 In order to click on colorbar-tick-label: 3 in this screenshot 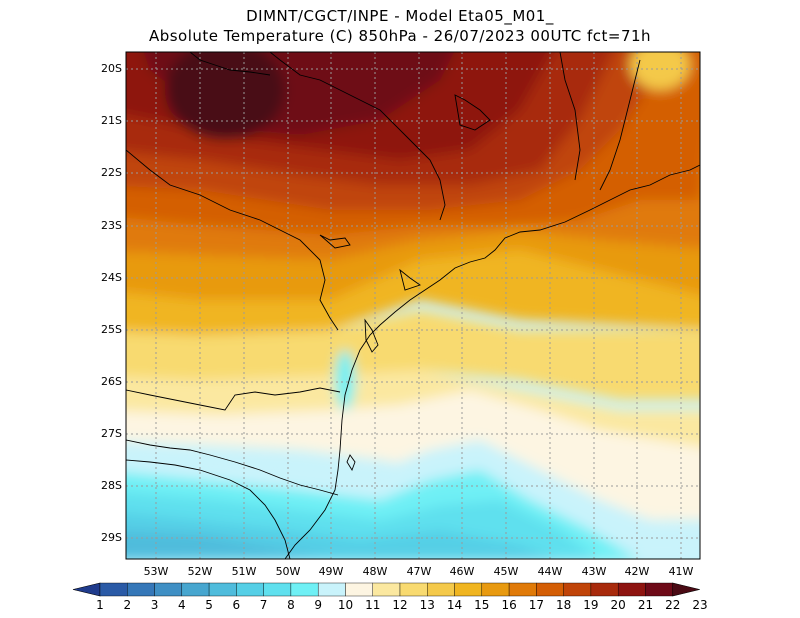, I will do `click(154, 605)`.